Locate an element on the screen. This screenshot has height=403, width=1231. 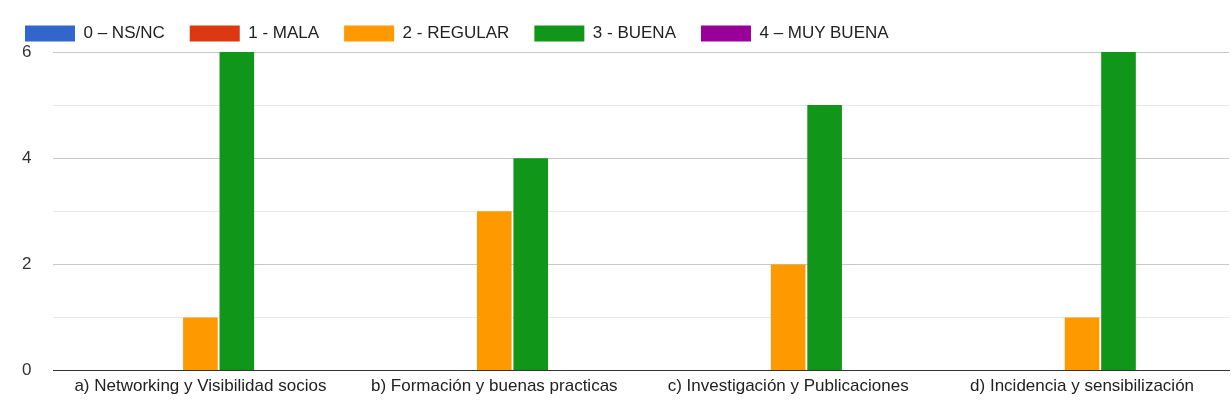
x-tick-label: c) Investigación y Publicaciones is located at coordinates (788, 386).